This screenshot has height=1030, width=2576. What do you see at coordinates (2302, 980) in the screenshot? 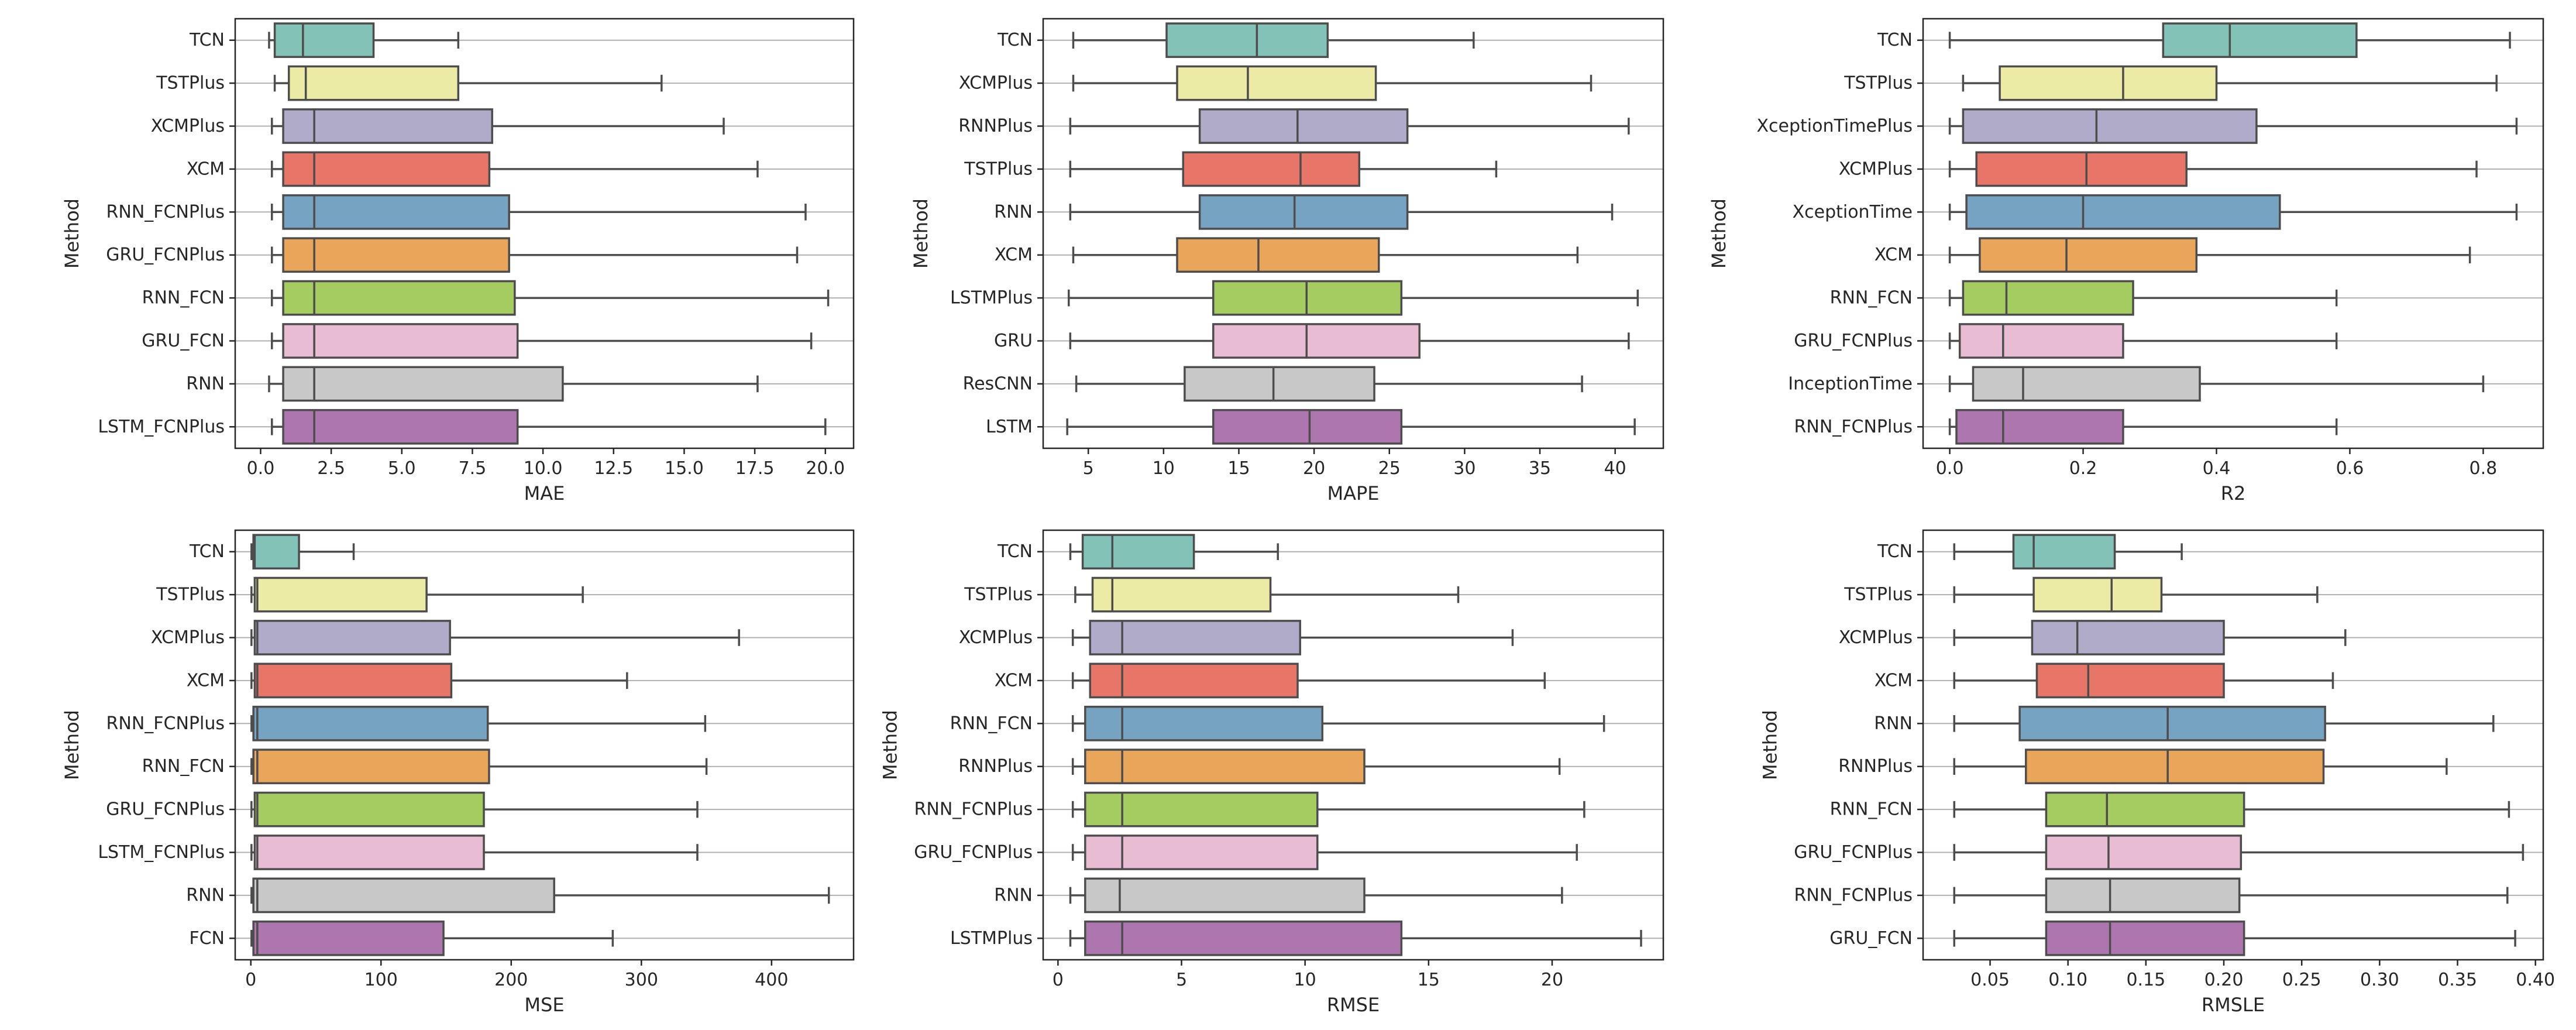
I see `x-tick-label: 0.25` at bounding box center [2302, 980].